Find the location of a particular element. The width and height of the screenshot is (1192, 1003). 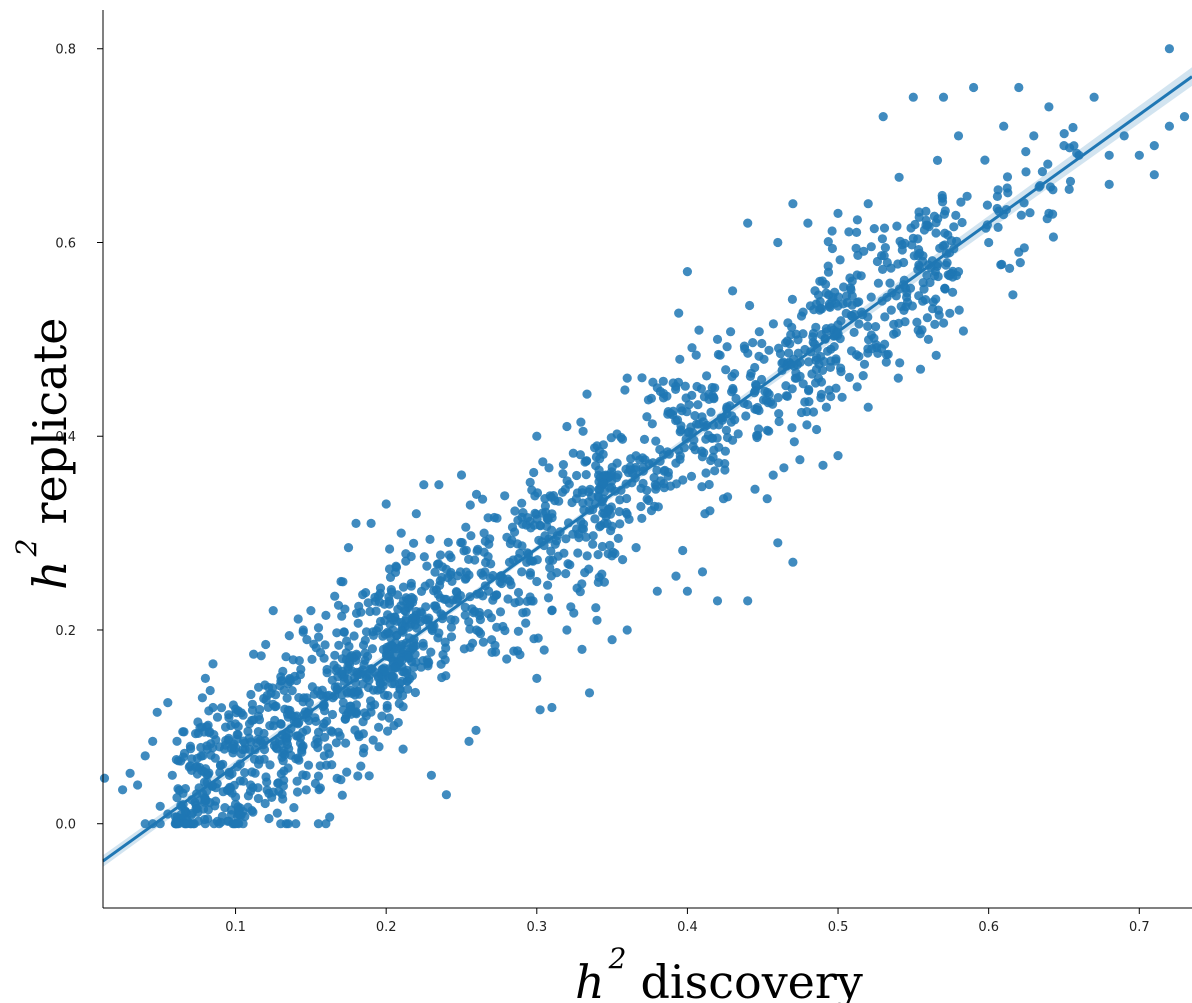

x-axis-ticks: 0.1 0.2 0.3 0.4 0.5 0.6 0.7 is located at coordinates (687, 921).